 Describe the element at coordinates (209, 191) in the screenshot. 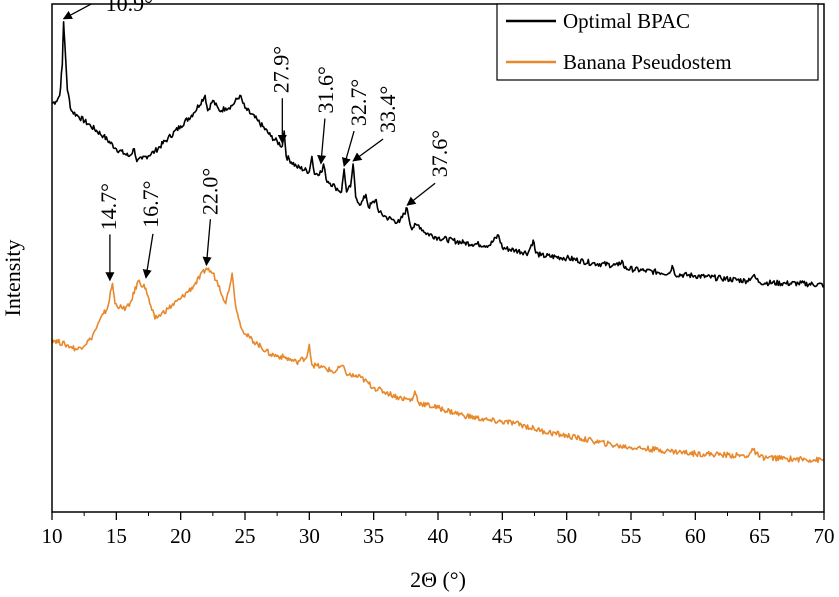

I see `annotation-label: 22.0°` at that location.